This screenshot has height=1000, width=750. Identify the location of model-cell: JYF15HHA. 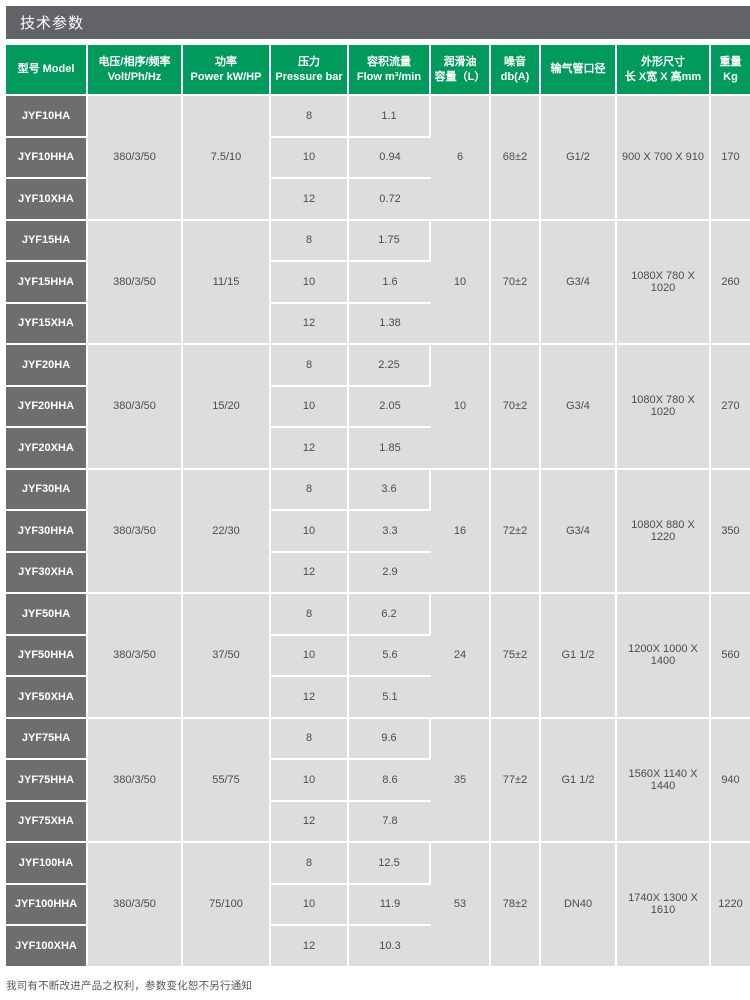
(47, 283).